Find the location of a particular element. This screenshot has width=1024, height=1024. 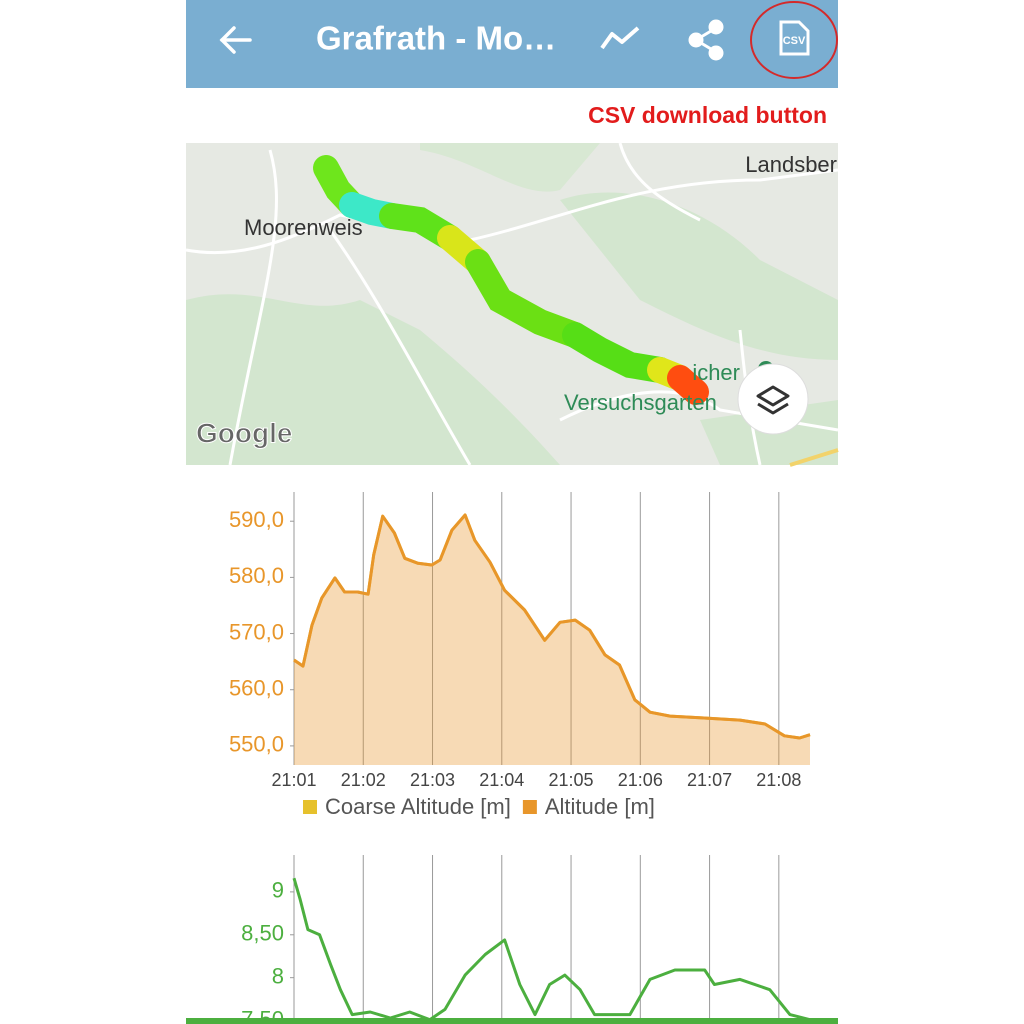

x-axis is located at coordinates (512, 1021).